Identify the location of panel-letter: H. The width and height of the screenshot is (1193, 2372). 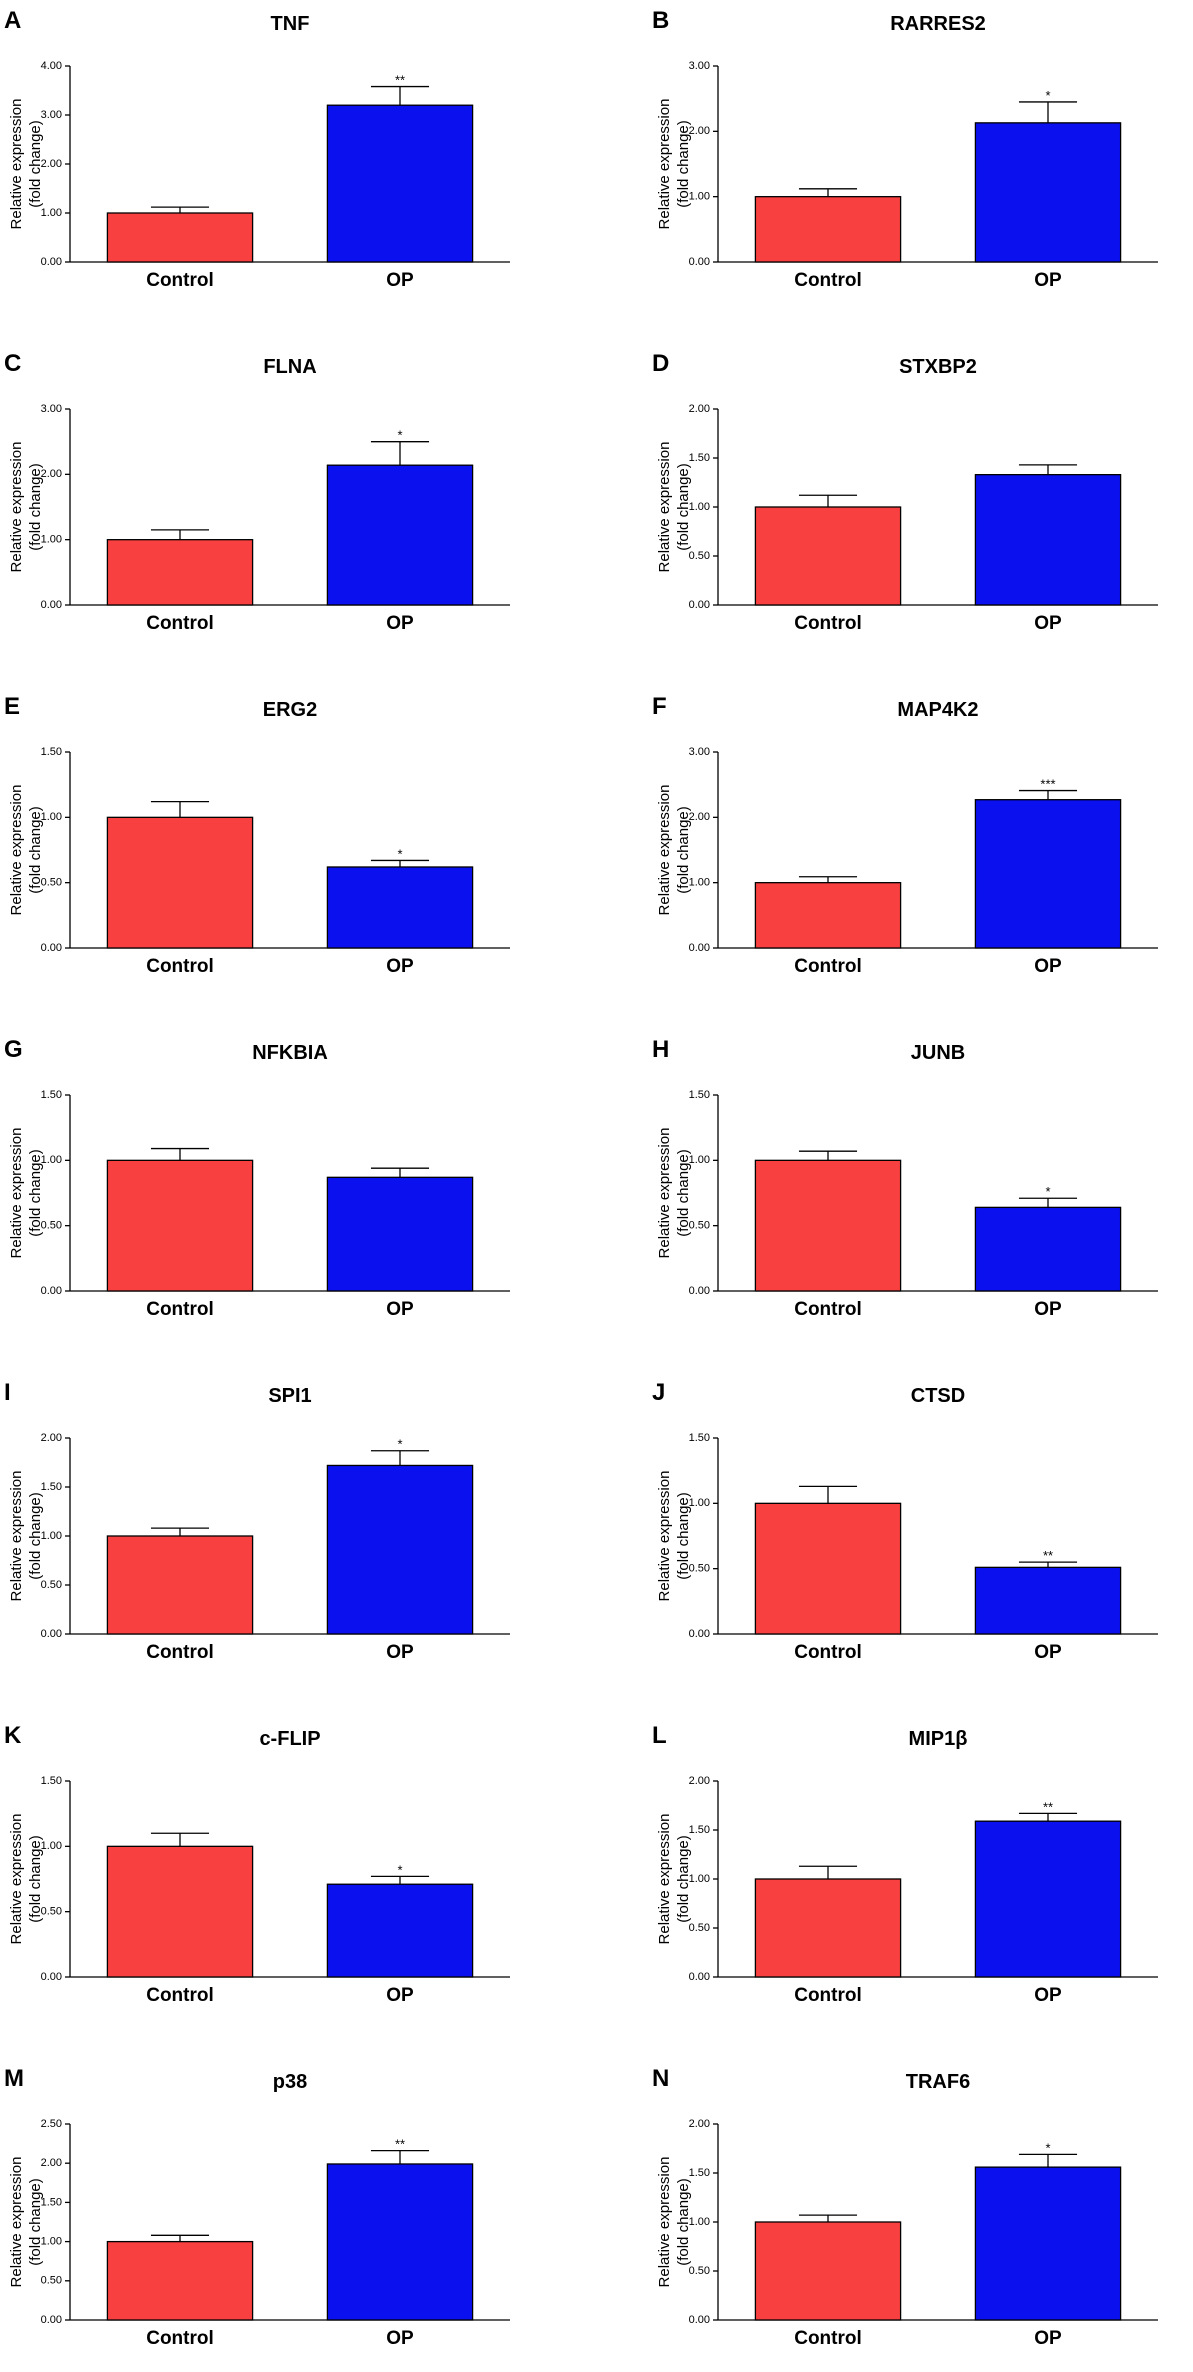
(660, 1049).